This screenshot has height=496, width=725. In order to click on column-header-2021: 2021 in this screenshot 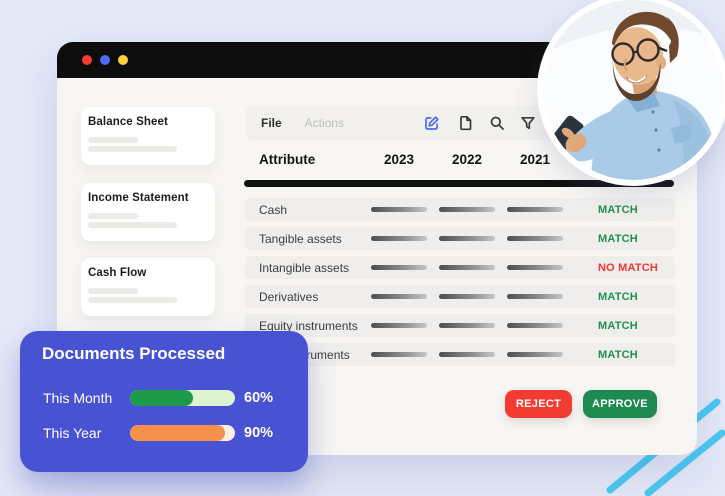, I will do `click(535, 159)`.